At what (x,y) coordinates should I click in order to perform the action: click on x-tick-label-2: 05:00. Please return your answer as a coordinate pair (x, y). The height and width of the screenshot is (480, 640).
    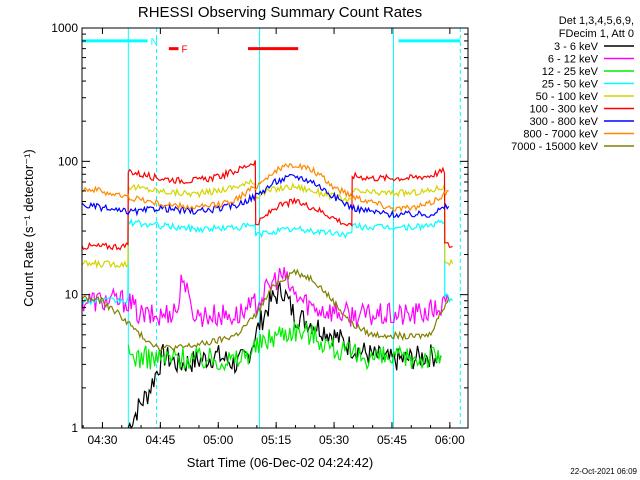
    Looking at the image, I should click on (218, 440).